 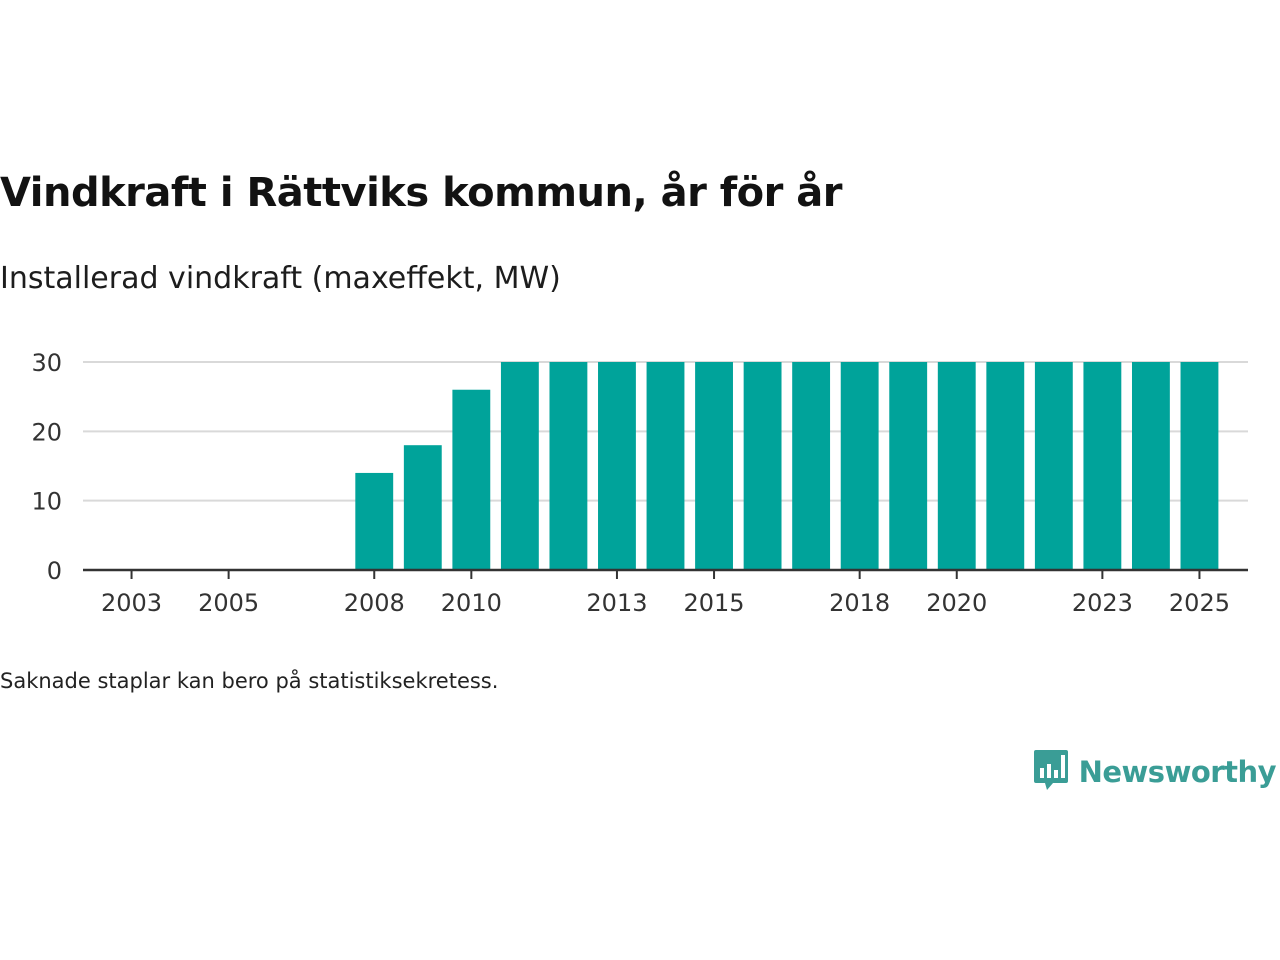 What do you see at coordinates (1199, 466) in the screenshot?
I see `bar-2025` at bounding box center [1199, 466].